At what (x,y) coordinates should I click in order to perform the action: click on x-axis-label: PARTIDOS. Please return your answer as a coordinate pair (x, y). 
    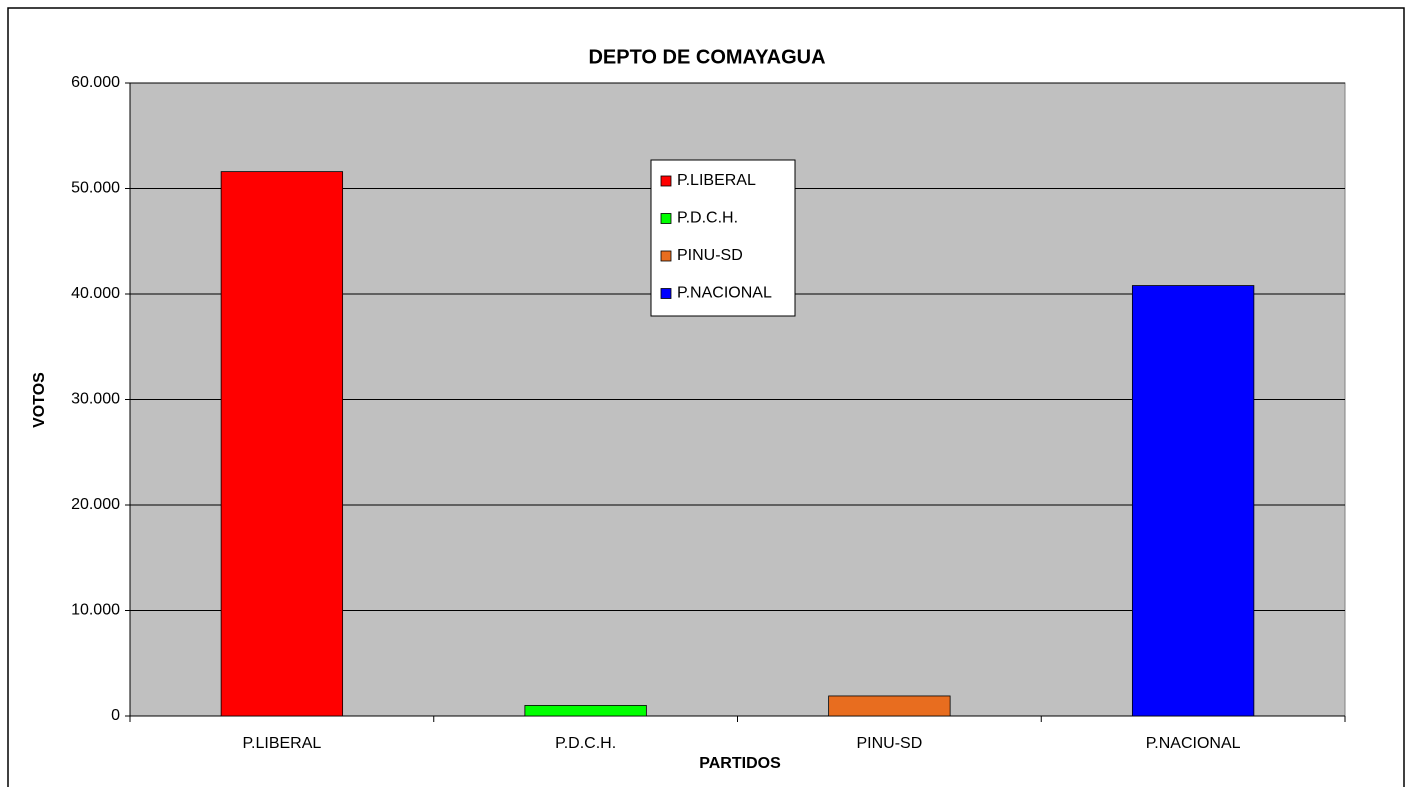
    Looking at the image, I should click on (740, 763).